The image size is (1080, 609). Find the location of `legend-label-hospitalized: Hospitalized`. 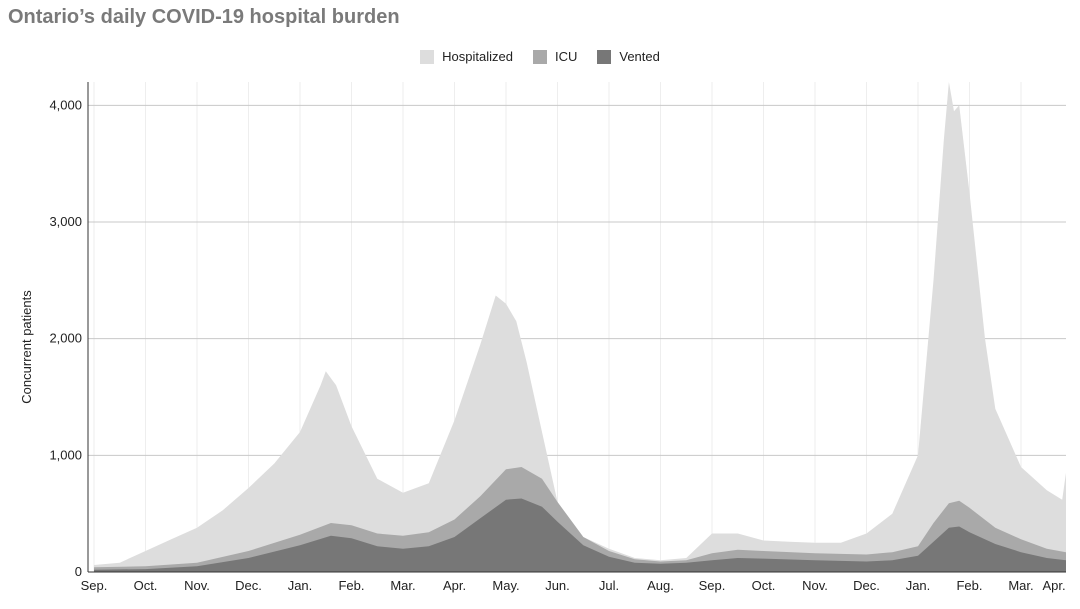

legend-label-hospitalized: Hospitalized is located at coordinates (477, 56).